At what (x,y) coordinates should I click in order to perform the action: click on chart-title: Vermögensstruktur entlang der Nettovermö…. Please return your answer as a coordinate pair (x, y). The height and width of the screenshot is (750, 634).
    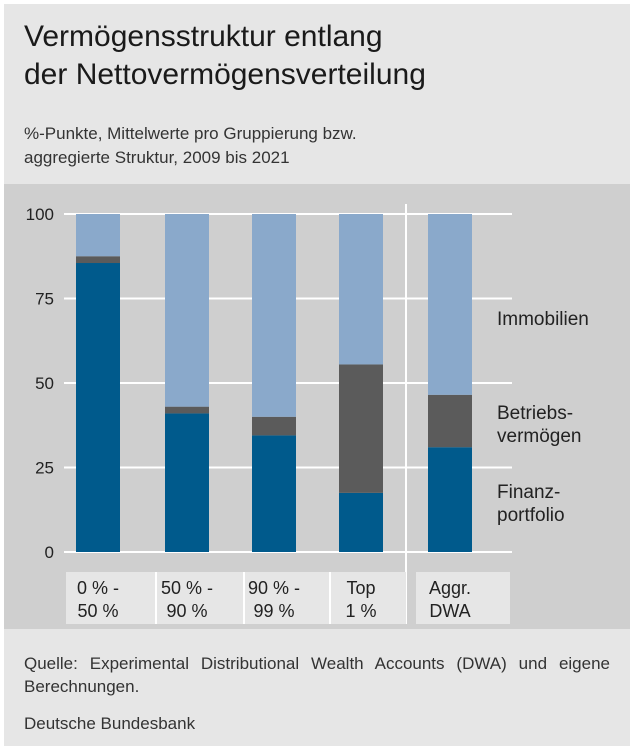
    Looking at the image, I should click on (225, 56).